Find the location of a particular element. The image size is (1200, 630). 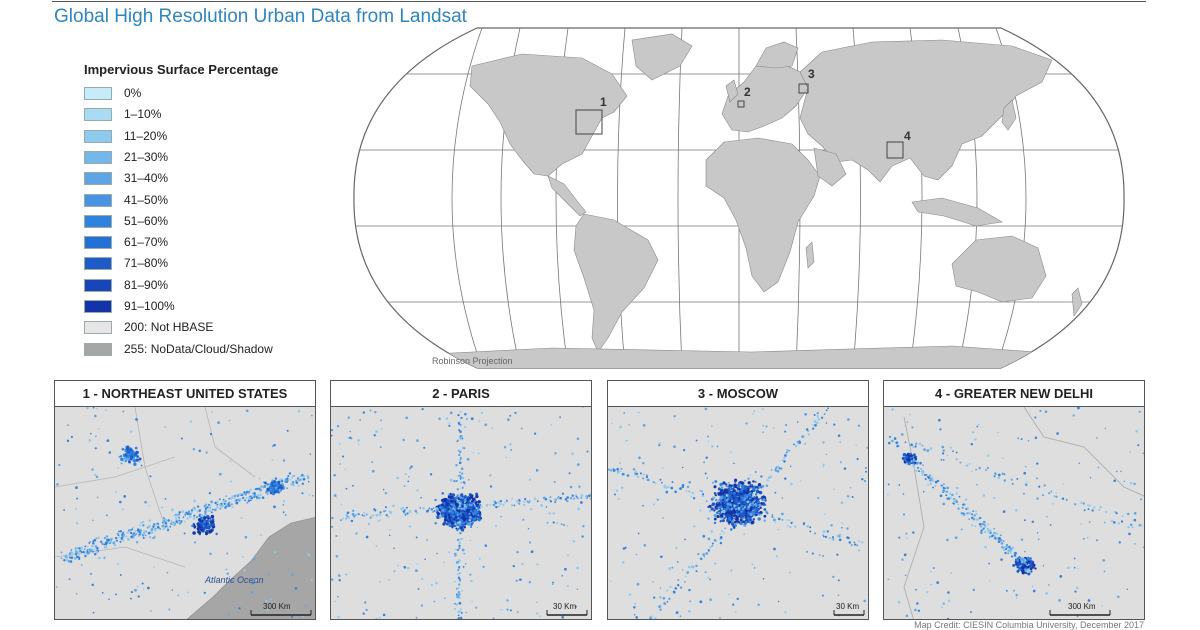

legend-item: 61–70% is located at coordinates (204, 243).